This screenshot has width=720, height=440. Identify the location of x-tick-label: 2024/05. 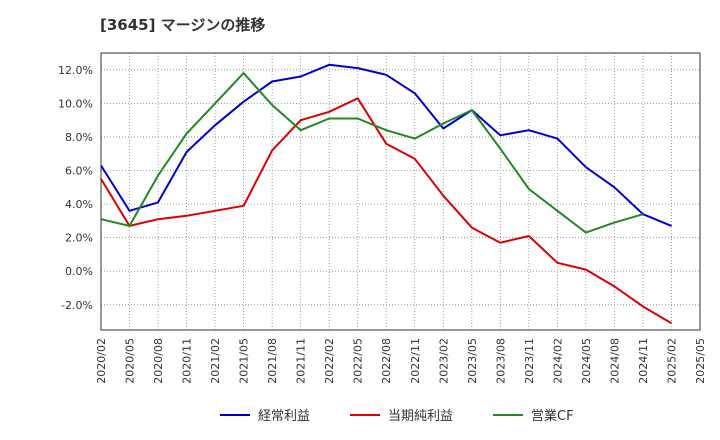
(586, 361).